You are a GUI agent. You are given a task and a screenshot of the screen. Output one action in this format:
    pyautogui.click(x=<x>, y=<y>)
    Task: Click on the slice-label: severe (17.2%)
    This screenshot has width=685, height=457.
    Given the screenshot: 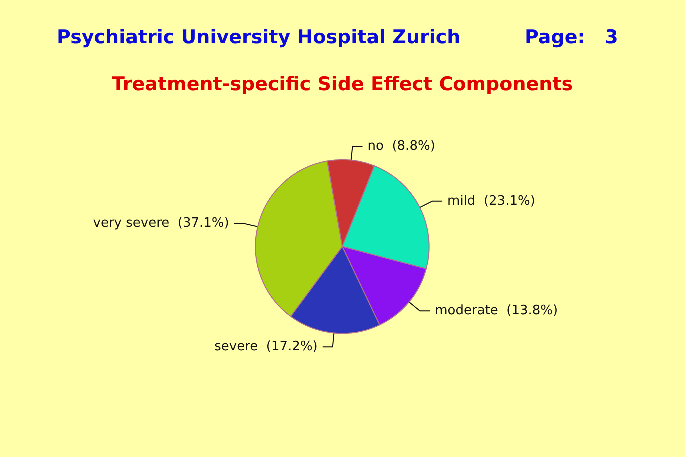 What is the action you would take?
    pyautogui.click(x=266, y=347)
    